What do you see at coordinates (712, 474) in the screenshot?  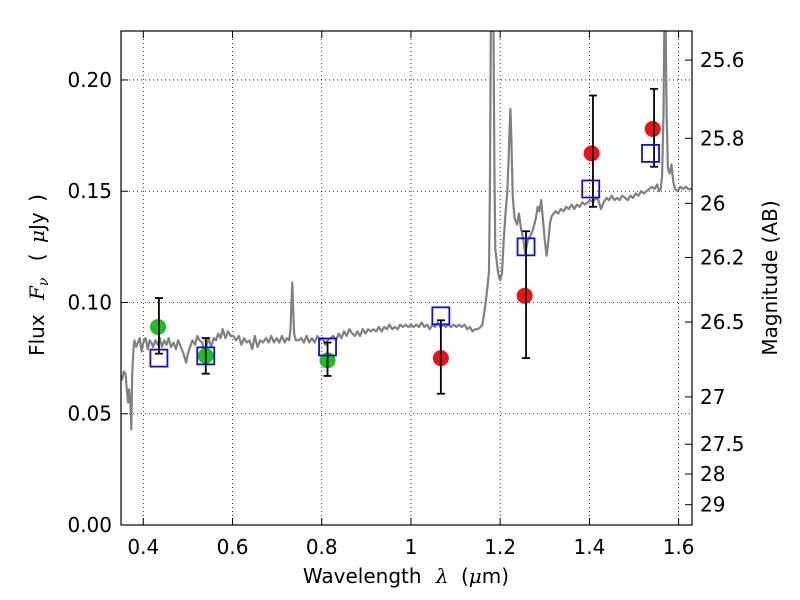 I see `y2-tick-label: 28` at bounding box center [712, 474].